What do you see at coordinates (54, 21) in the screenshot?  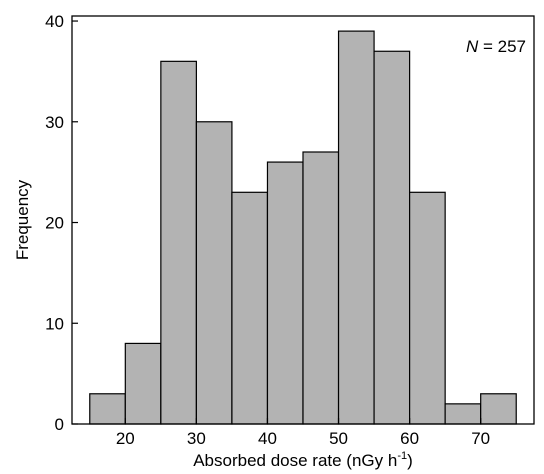 I see `y-tick-label: 40` at bounding box center [54, 21].